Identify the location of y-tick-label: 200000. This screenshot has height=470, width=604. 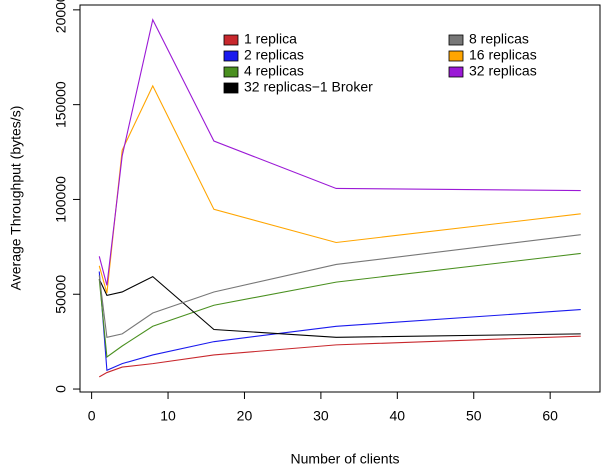
(61, 16).